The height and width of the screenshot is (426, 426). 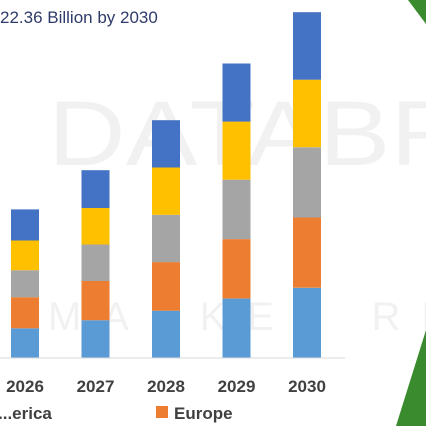 I want to click on legend: ...erica Europe, so click(x=116, y=413).